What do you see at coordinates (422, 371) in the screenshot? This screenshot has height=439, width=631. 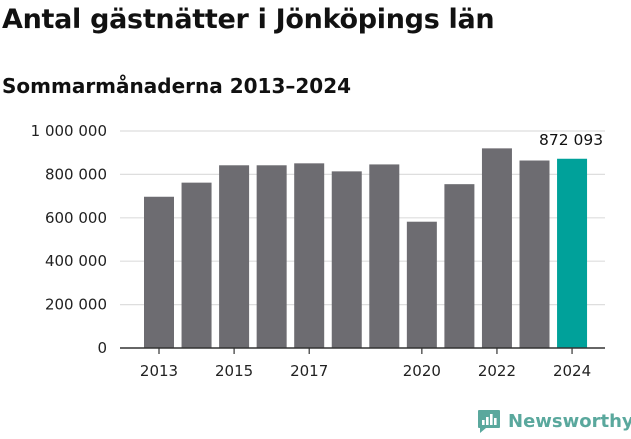 I see `x-tick-label: 2020` at bounding box center [422, 371].